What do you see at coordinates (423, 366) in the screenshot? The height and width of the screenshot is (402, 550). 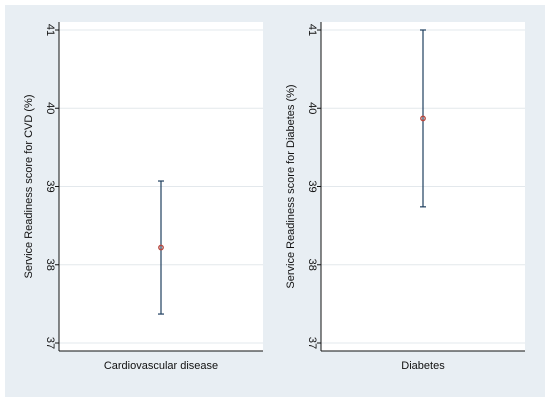 I see `x-category-label: Diabetes` at bounding box center [423, 366].